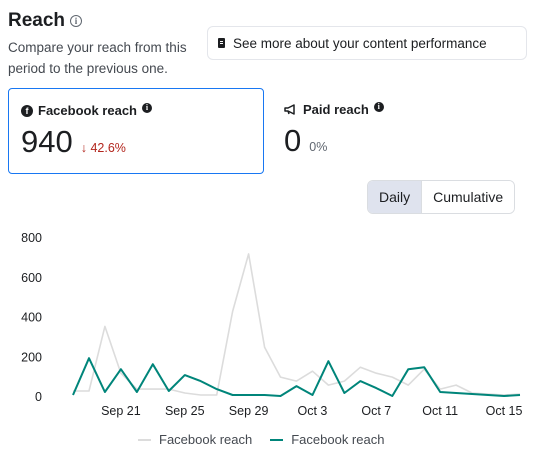 This screenshot has height=453, width=533. Describe the element at coordinates (31, 238) in the screenshot. I see `y-tick-label: 800` at that location.